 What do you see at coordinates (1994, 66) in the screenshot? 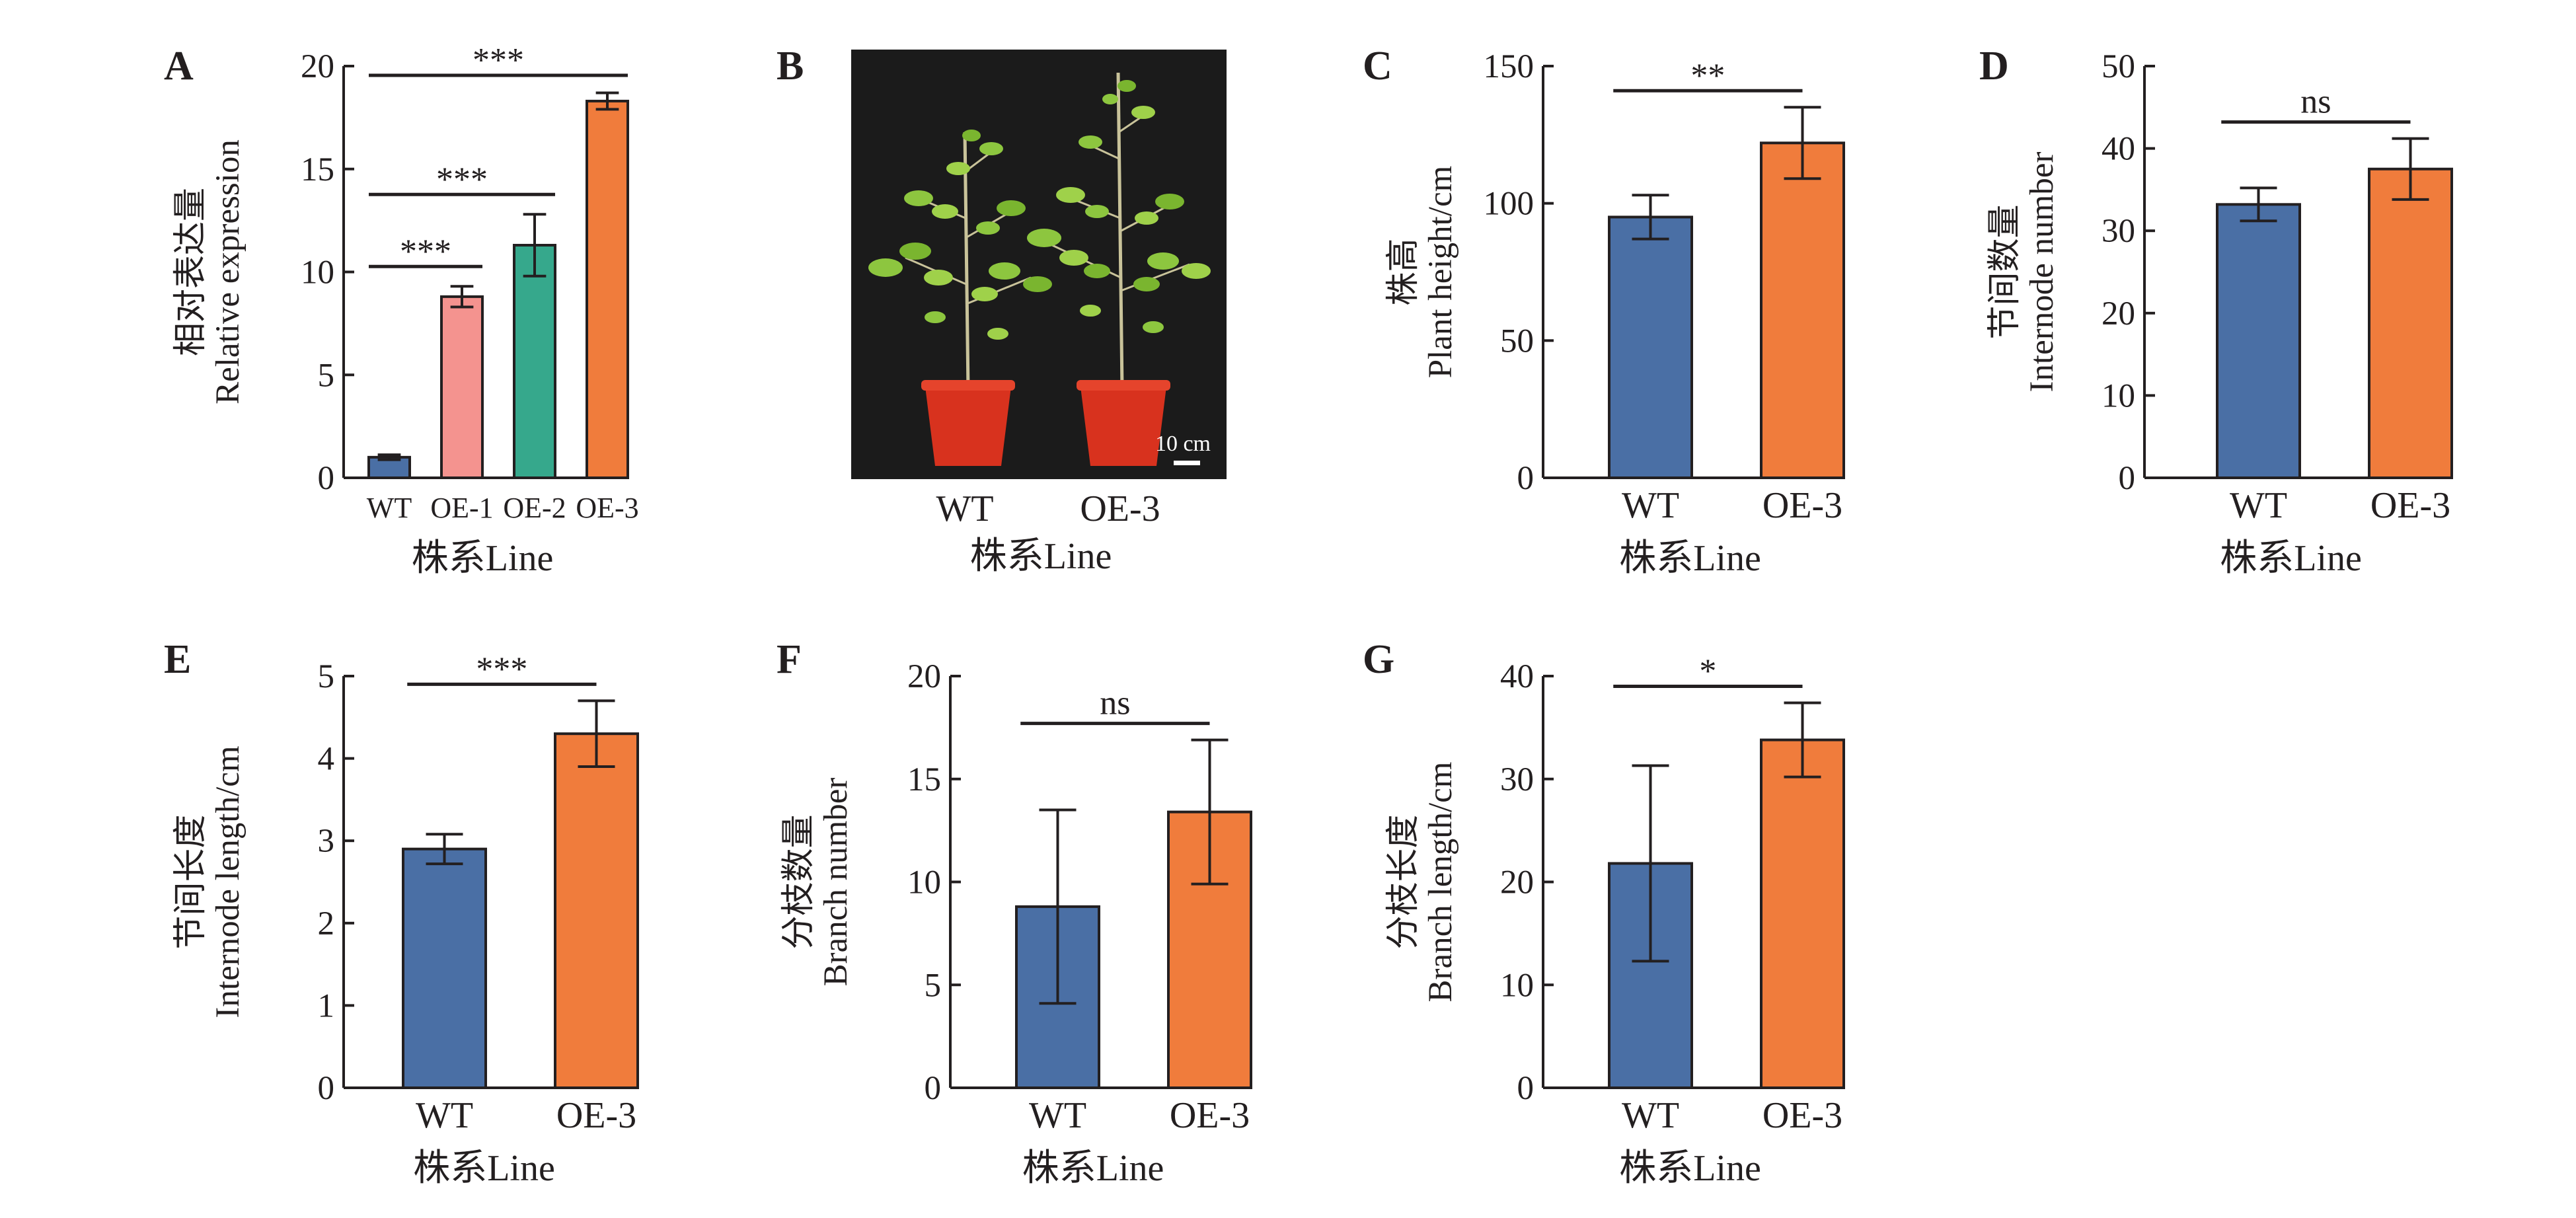
I see `panel-letter-d: D` at bounding box center [1994, 66].